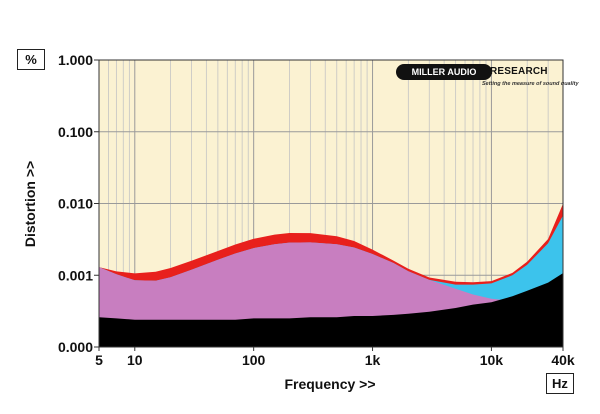  Describe the element at coordinates (75, 275) in the screenshot. I see `y-tick-label: 0.001` at that location.